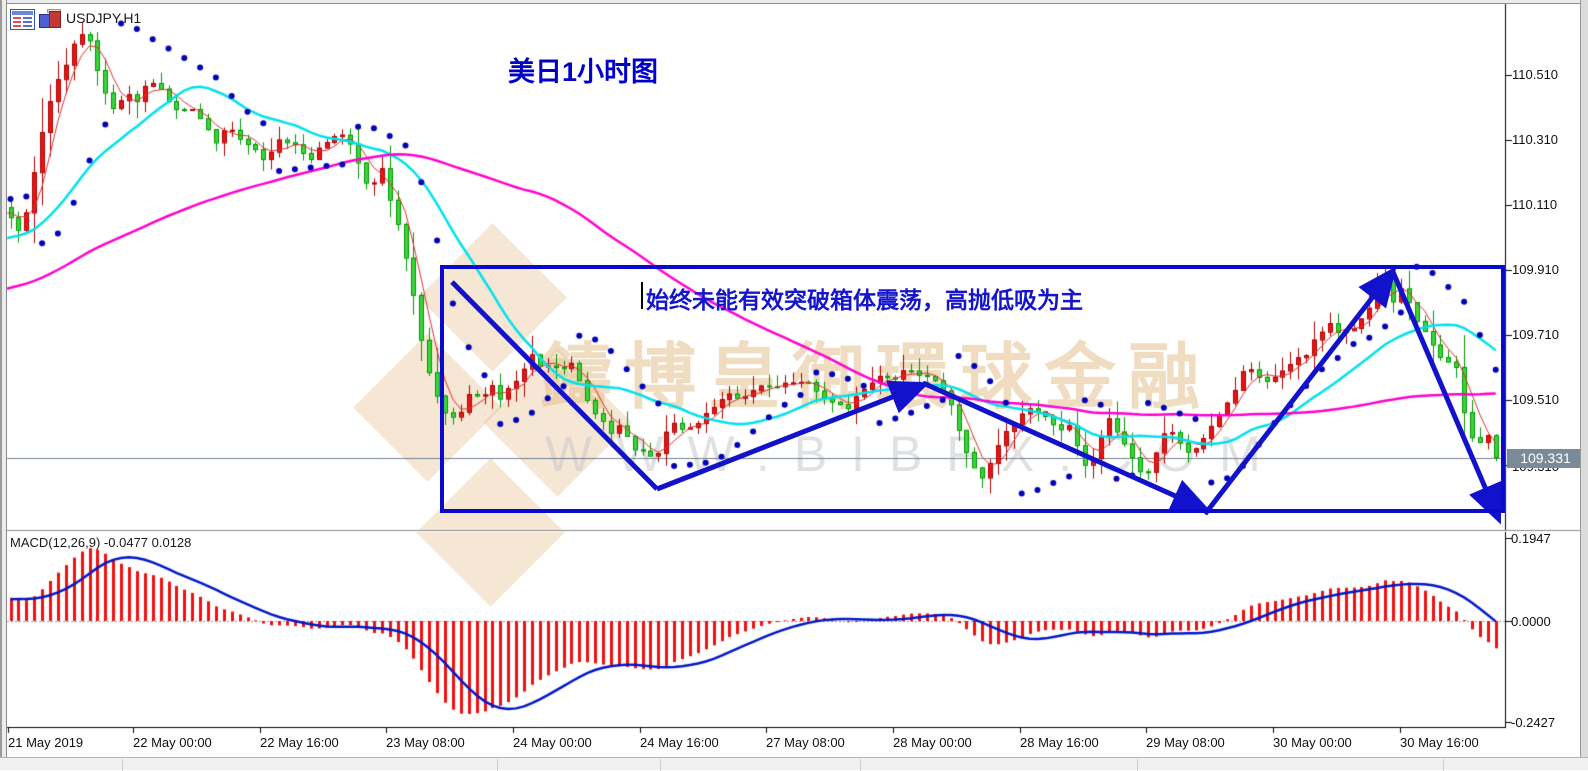 This screenshot has width=1588, height=771. Describe the element at coordinates (1535, 204) in the screenshot. I see `price-axis-label: 110.110` at that location.